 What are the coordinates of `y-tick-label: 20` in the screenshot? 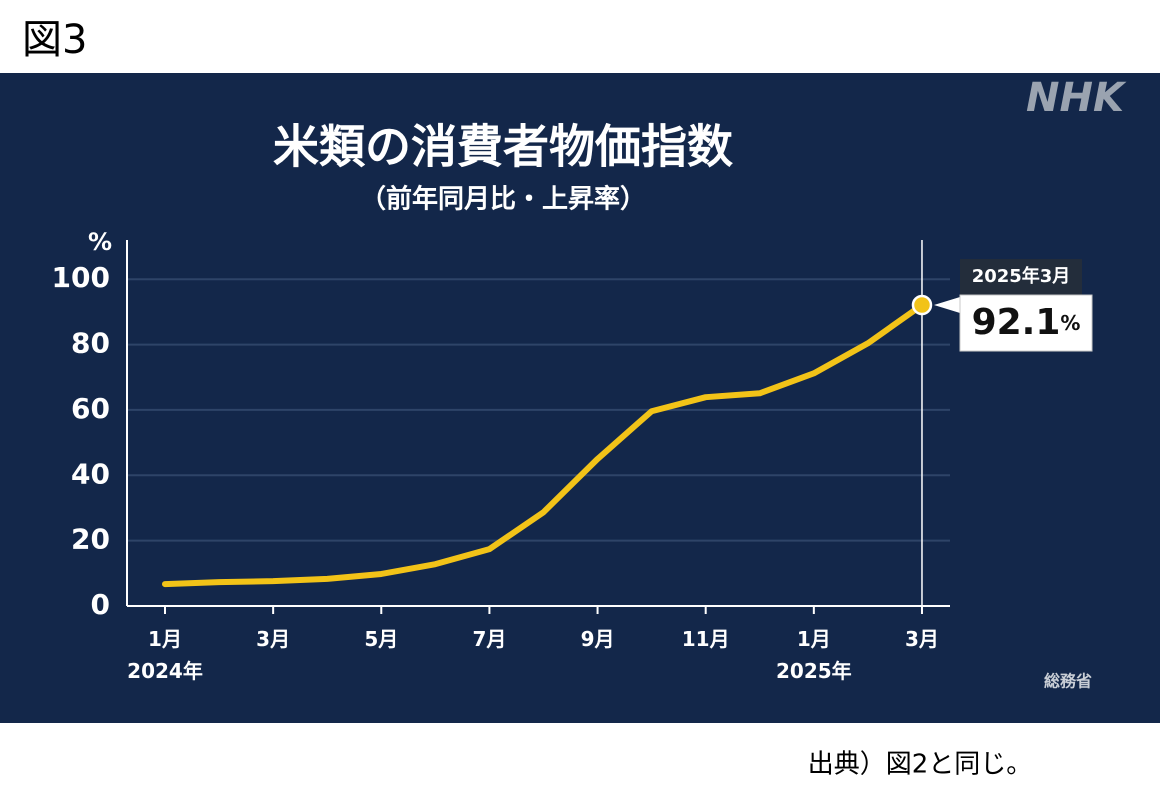 It's located at (90, 539).